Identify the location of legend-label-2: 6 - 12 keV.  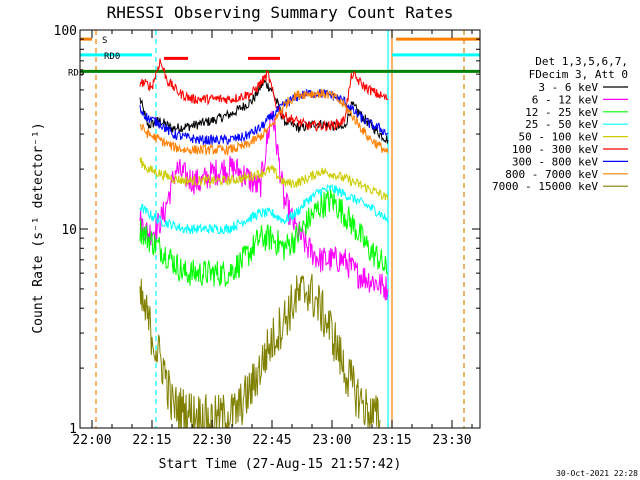
(565, 99).